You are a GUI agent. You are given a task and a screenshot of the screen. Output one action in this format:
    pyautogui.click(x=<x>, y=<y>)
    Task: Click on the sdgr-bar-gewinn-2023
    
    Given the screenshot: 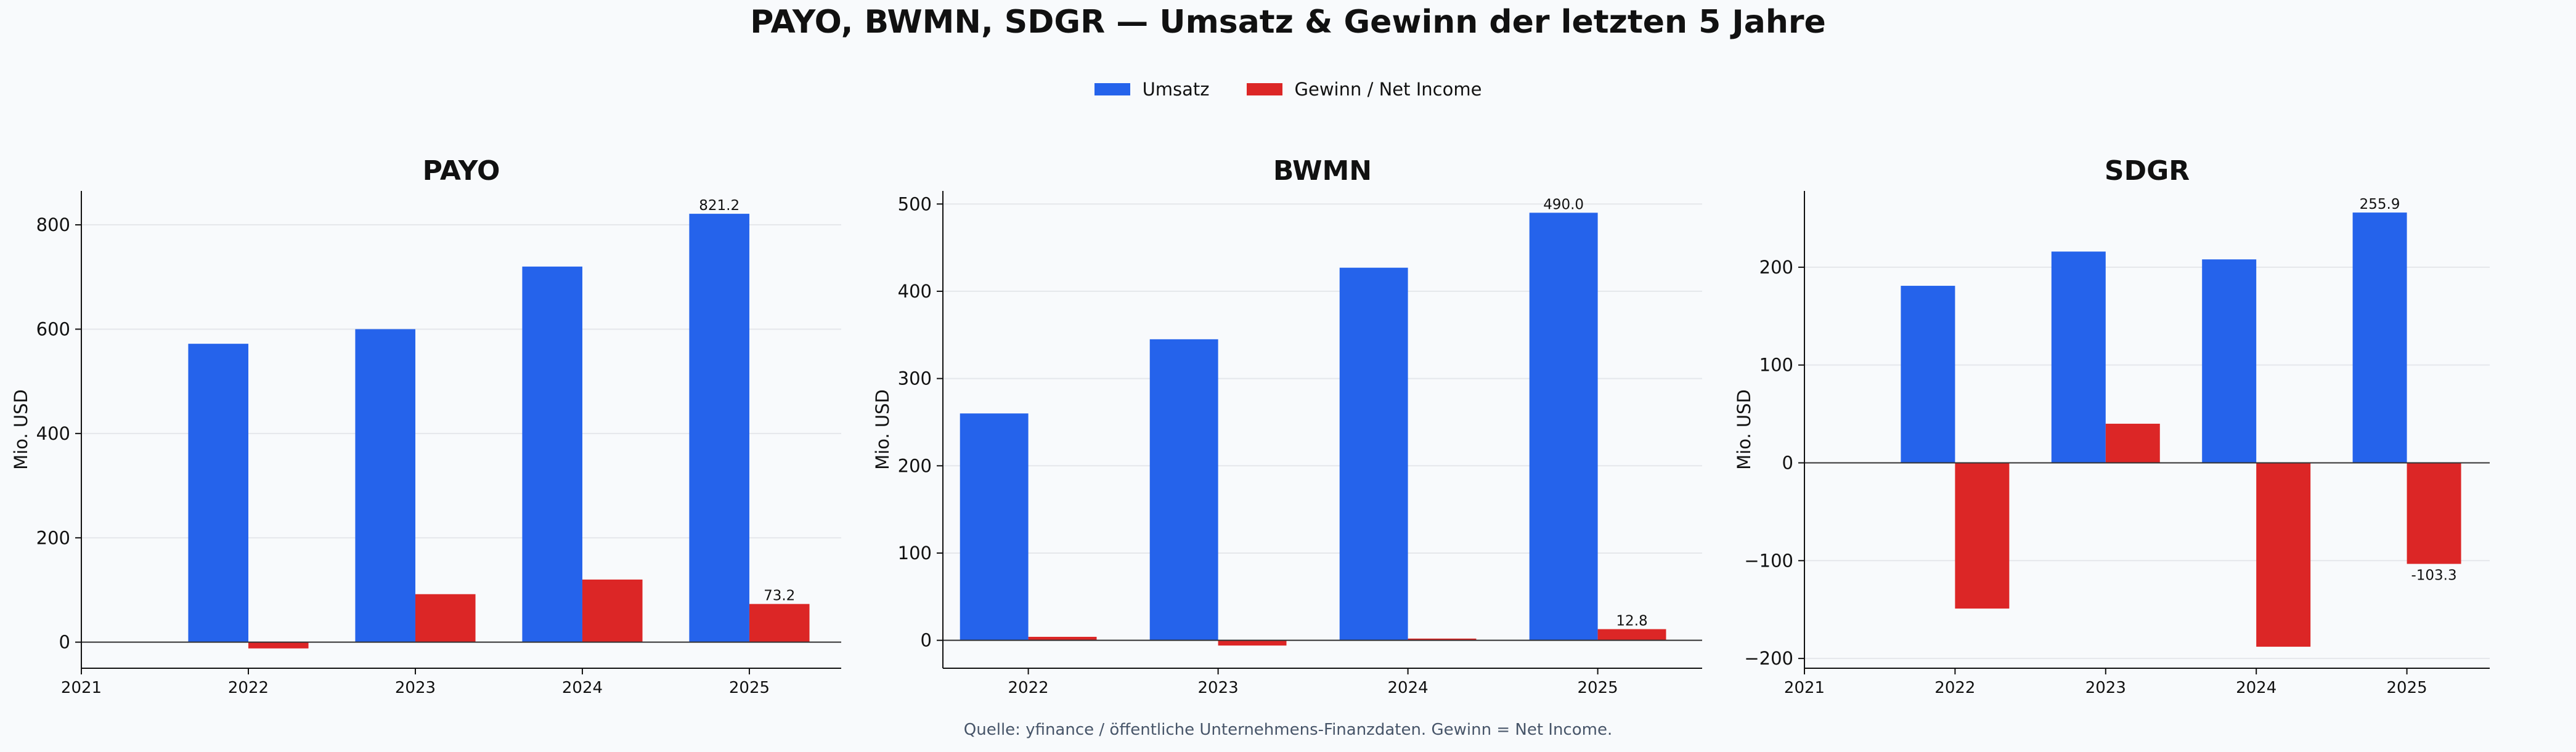 What is the action you would take?
    pyautogui.click(x=2132, y=443)
    